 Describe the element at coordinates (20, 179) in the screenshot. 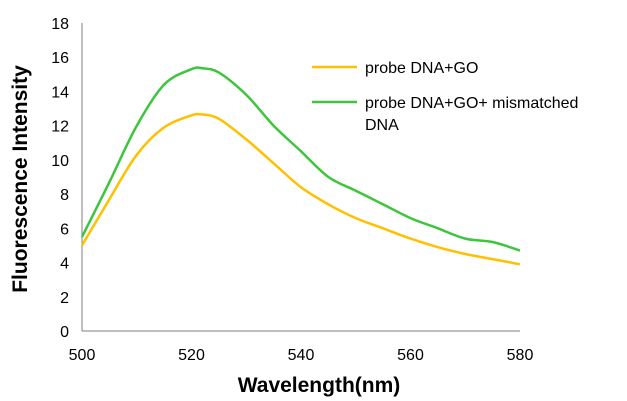

I see `y-axis-title: Fluorescence Intensity` at that location.